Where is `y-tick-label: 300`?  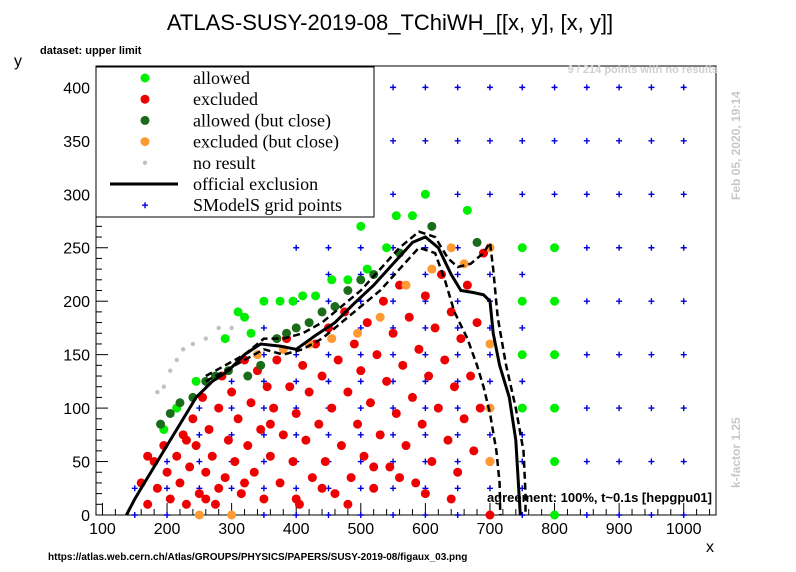
y-tick-label: 300 is located at coordinates (76, 195).